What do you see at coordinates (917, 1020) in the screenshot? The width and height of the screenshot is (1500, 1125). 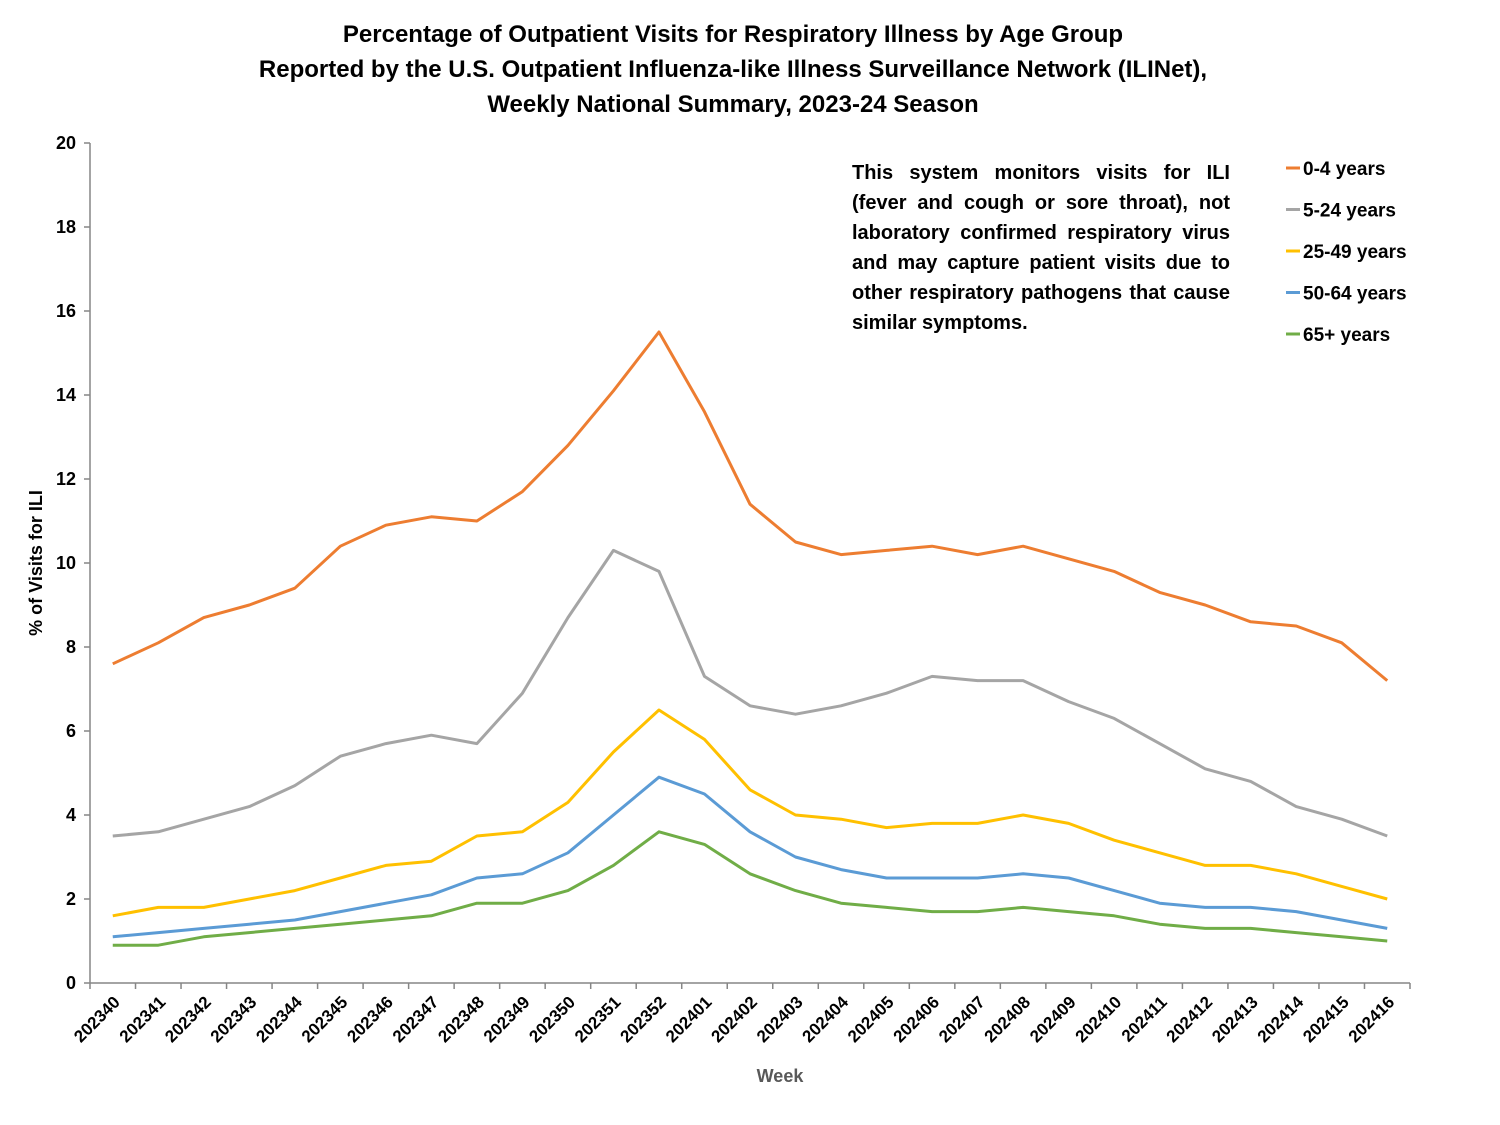 I see `x-tick-label: 202406` at bounding box center [917, 1020].